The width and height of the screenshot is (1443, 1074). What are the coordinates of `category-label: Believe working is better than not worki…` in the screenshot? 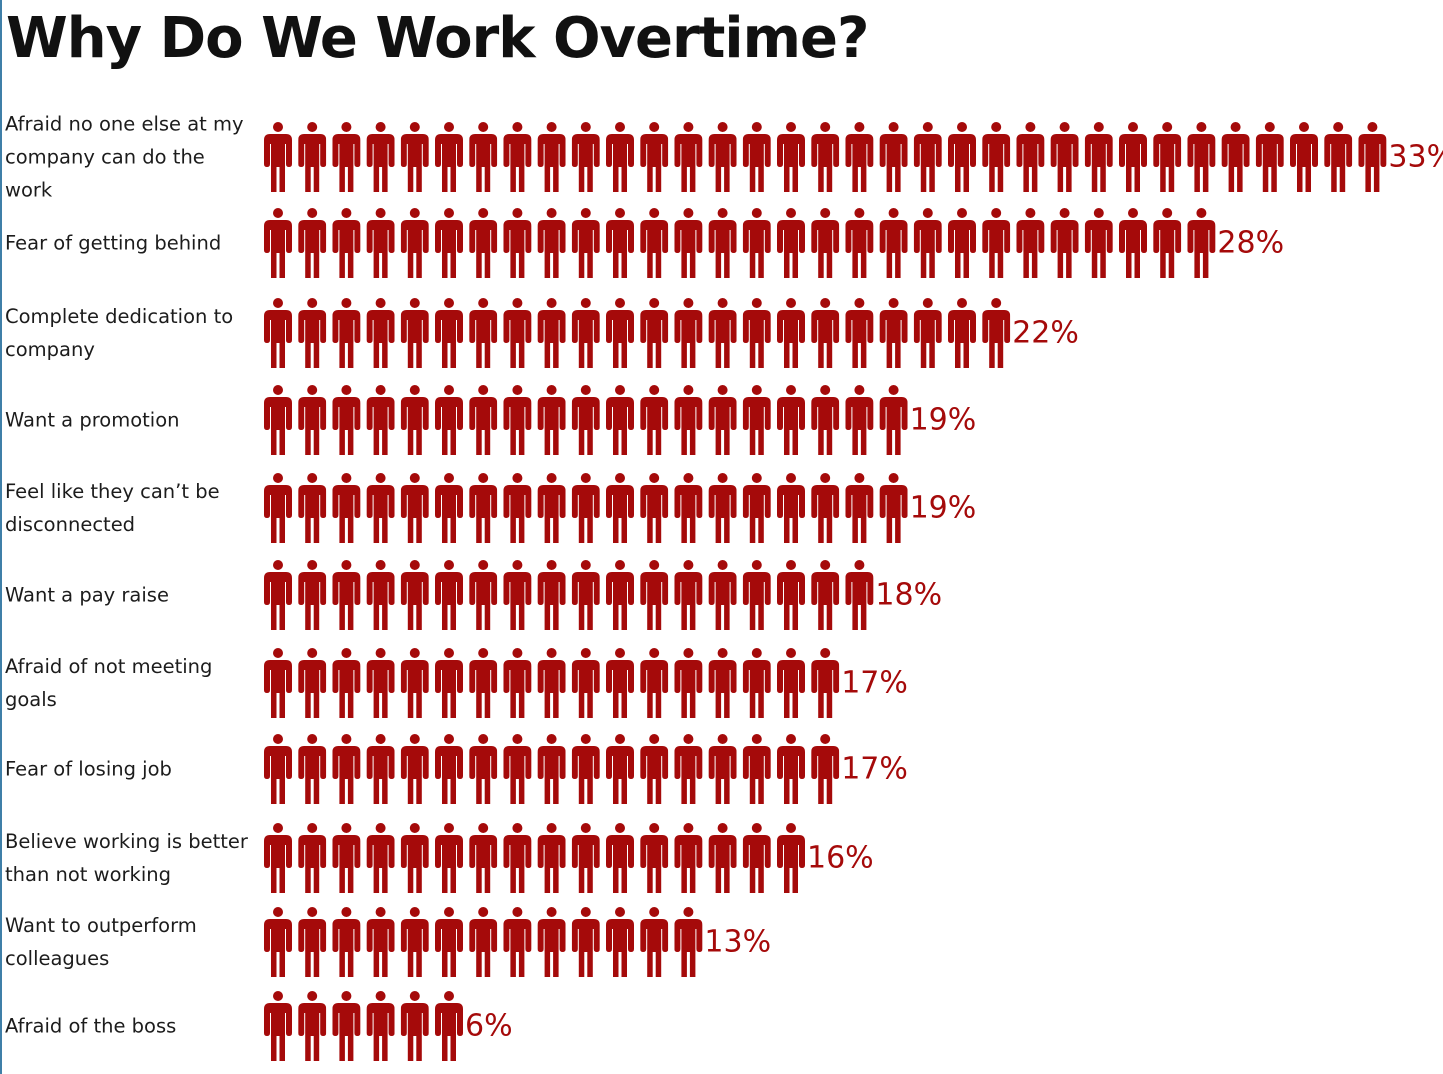 It's located at (126, 858).